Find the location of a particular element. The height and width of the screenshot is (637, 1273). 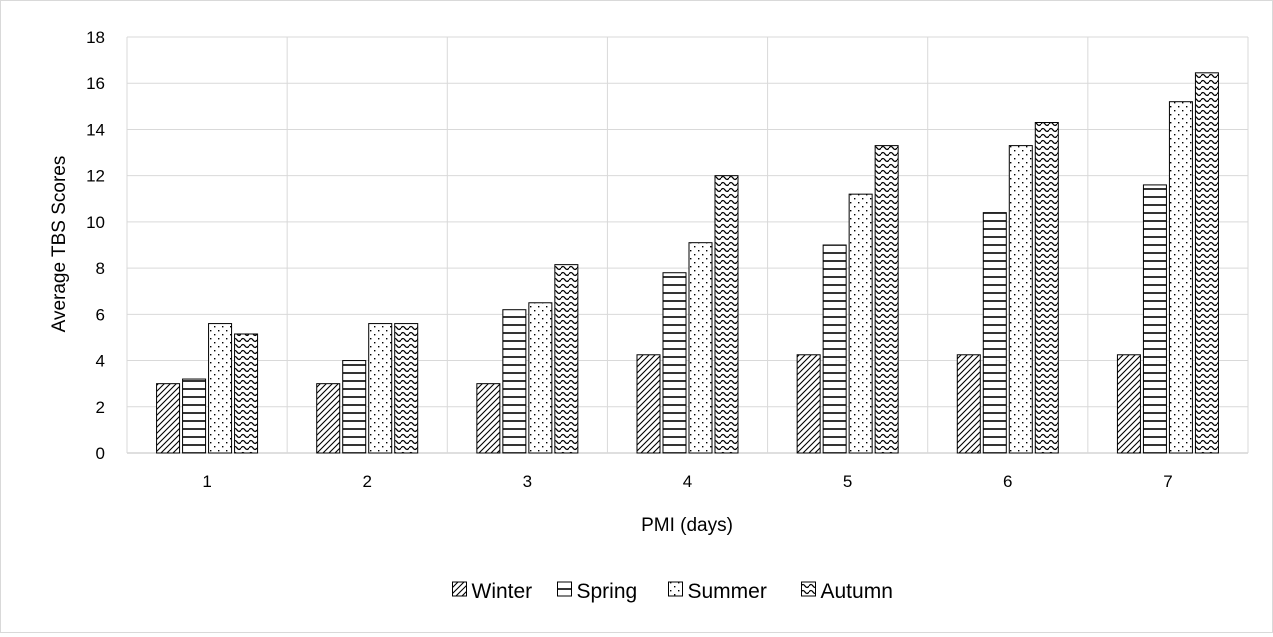

legend-item-spring: Spring is located at coordinates (597, 591).